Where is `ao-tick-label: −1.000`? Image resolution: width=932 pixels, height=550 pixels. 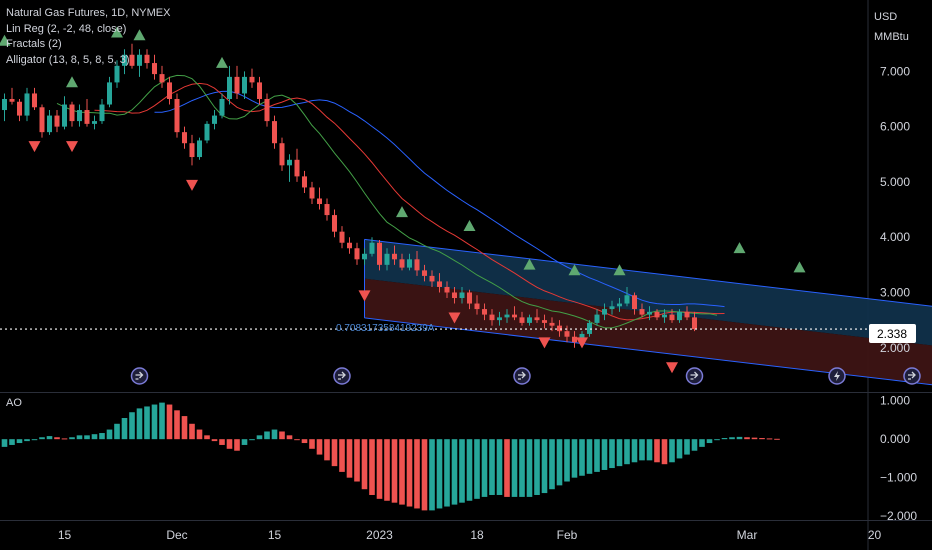 ao-tick-label: −1.000 is located at coordinates (898, 478).